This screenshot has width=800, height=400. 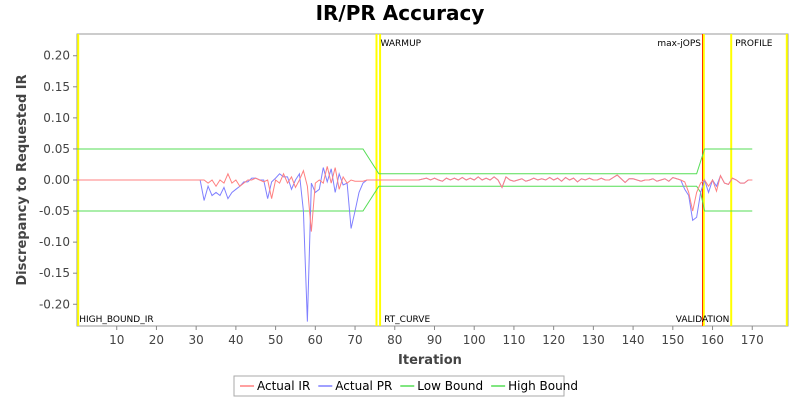 What do you see at coordinates (56, 149) in the screenshot?
I see `y-tick-label: 0.05` at bounding box center [56, 149].